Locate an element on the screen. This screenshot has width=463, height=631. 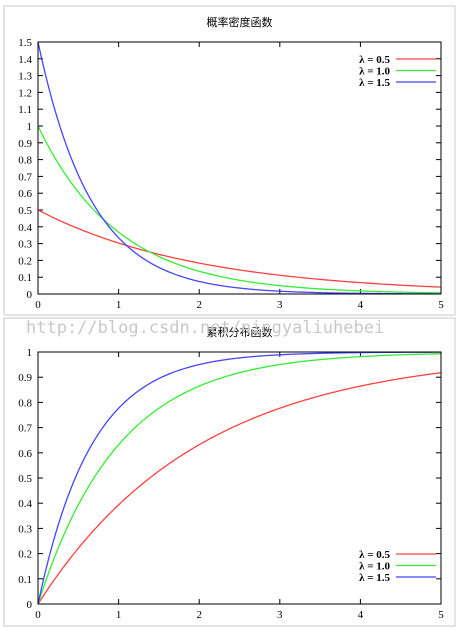
y-tick-label: 1.4 is located at coordinates (25, 60).